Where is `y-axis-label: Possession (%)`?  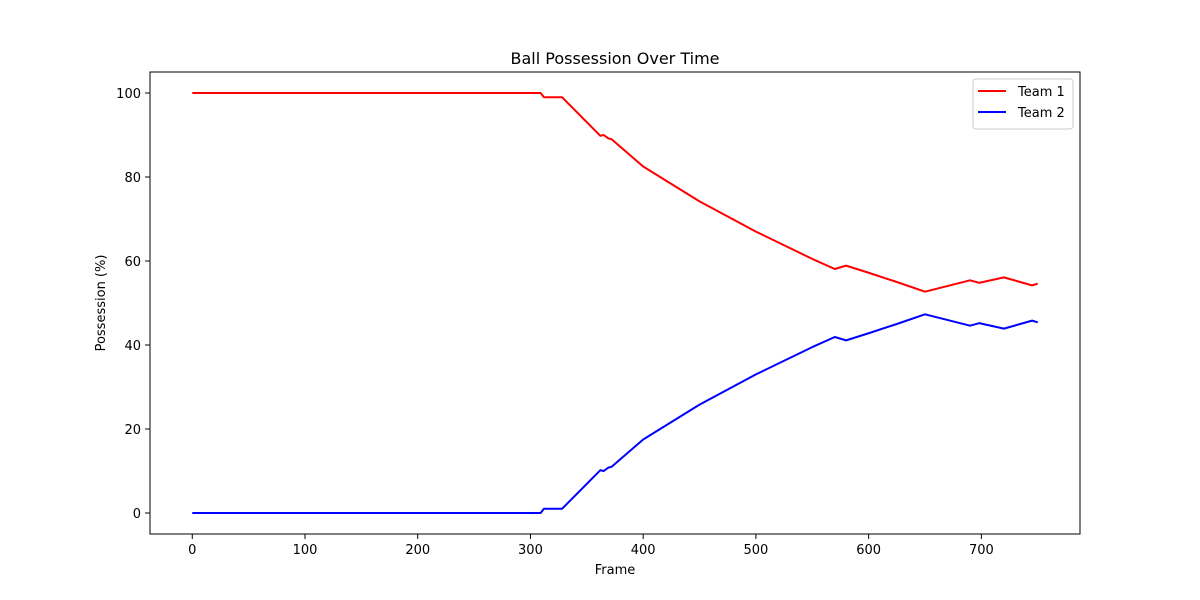 y-axis-label: Possession (%) is located at coordinates (101, 303).